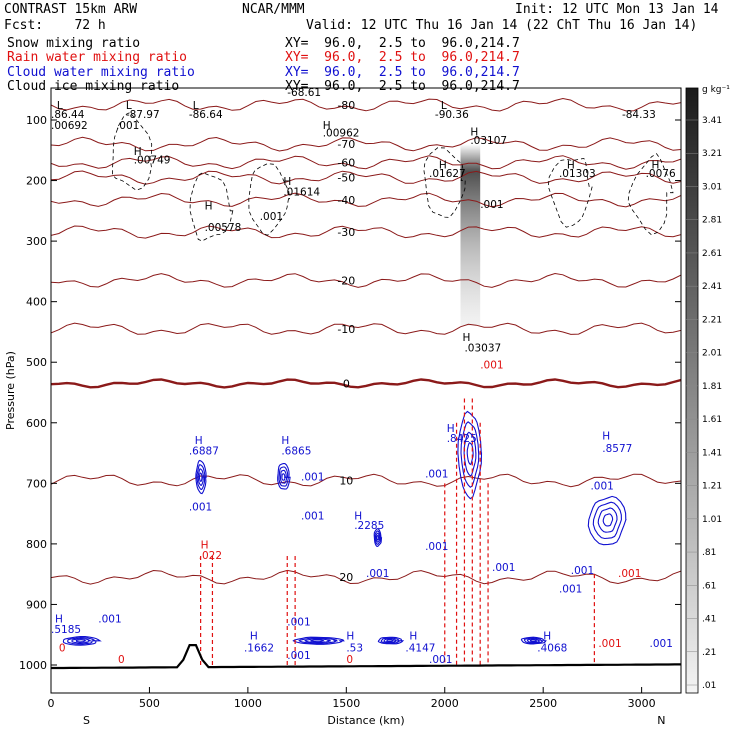 This screenshot has height=740, width=740. I want to click on colorbar-tick-label: .01, so click(709, 686).